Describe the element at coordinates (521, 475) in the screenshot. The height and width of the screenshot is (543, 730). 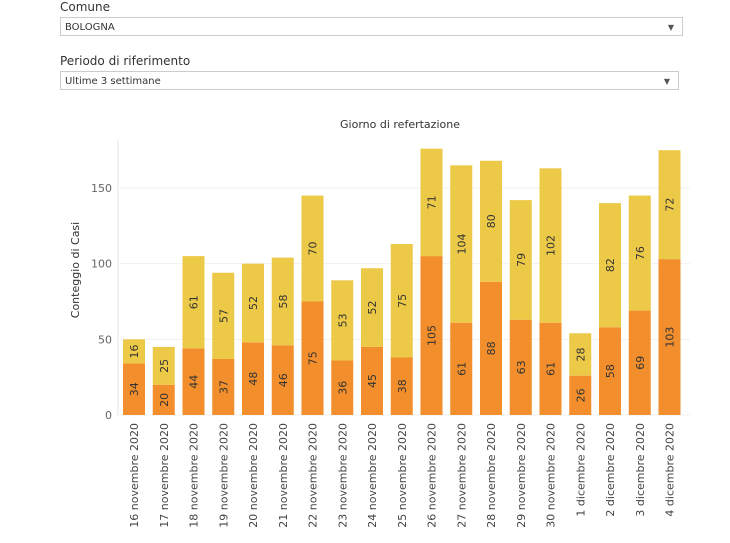
I see `x-tick-label: 29 novembre 2020` at that location.